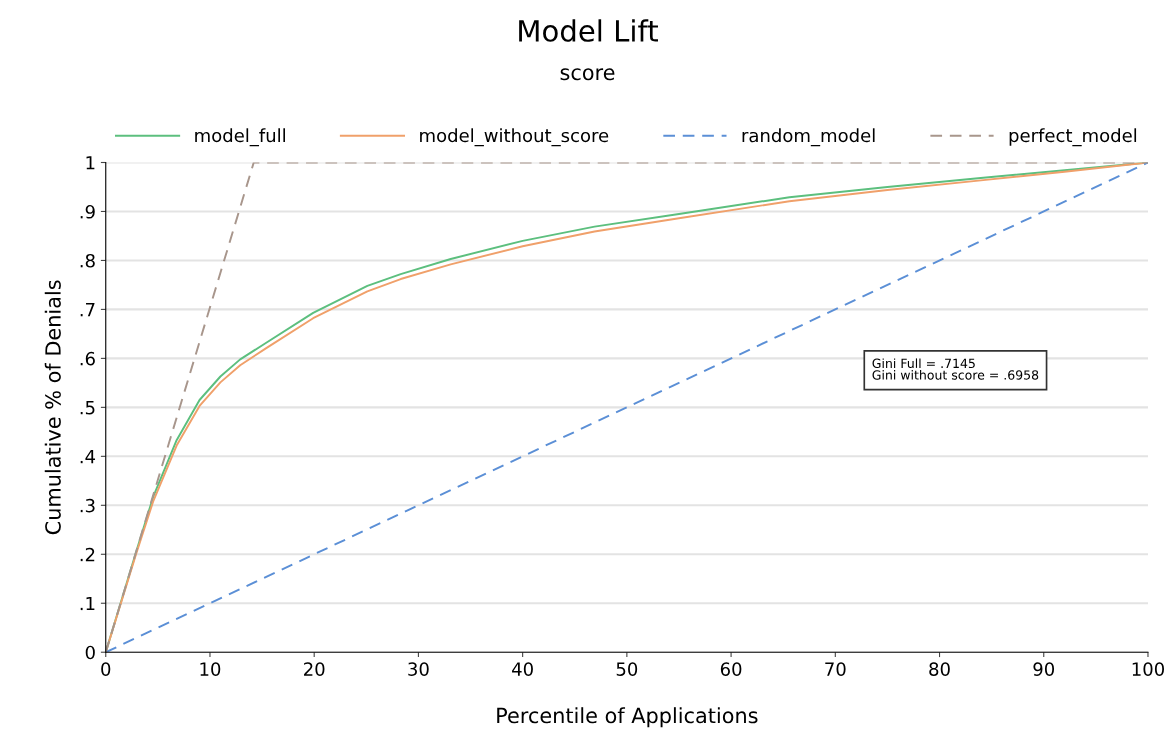 This screenshot has width=1175, height=742. What do you see at coordinates (88, 457) in the screenshot?
I see `y-tick-label: .4` at bounding box center [88, 457].